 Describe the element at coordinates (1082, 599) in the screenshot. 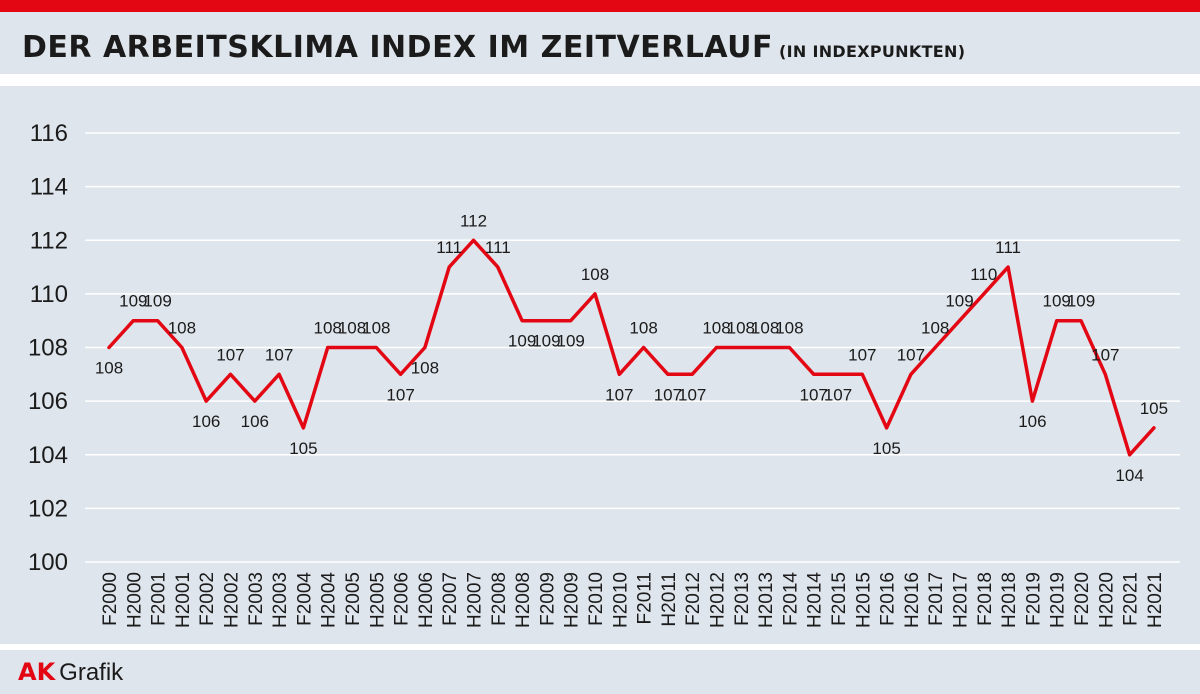

I see `x-tick-label: F2020` at that location.